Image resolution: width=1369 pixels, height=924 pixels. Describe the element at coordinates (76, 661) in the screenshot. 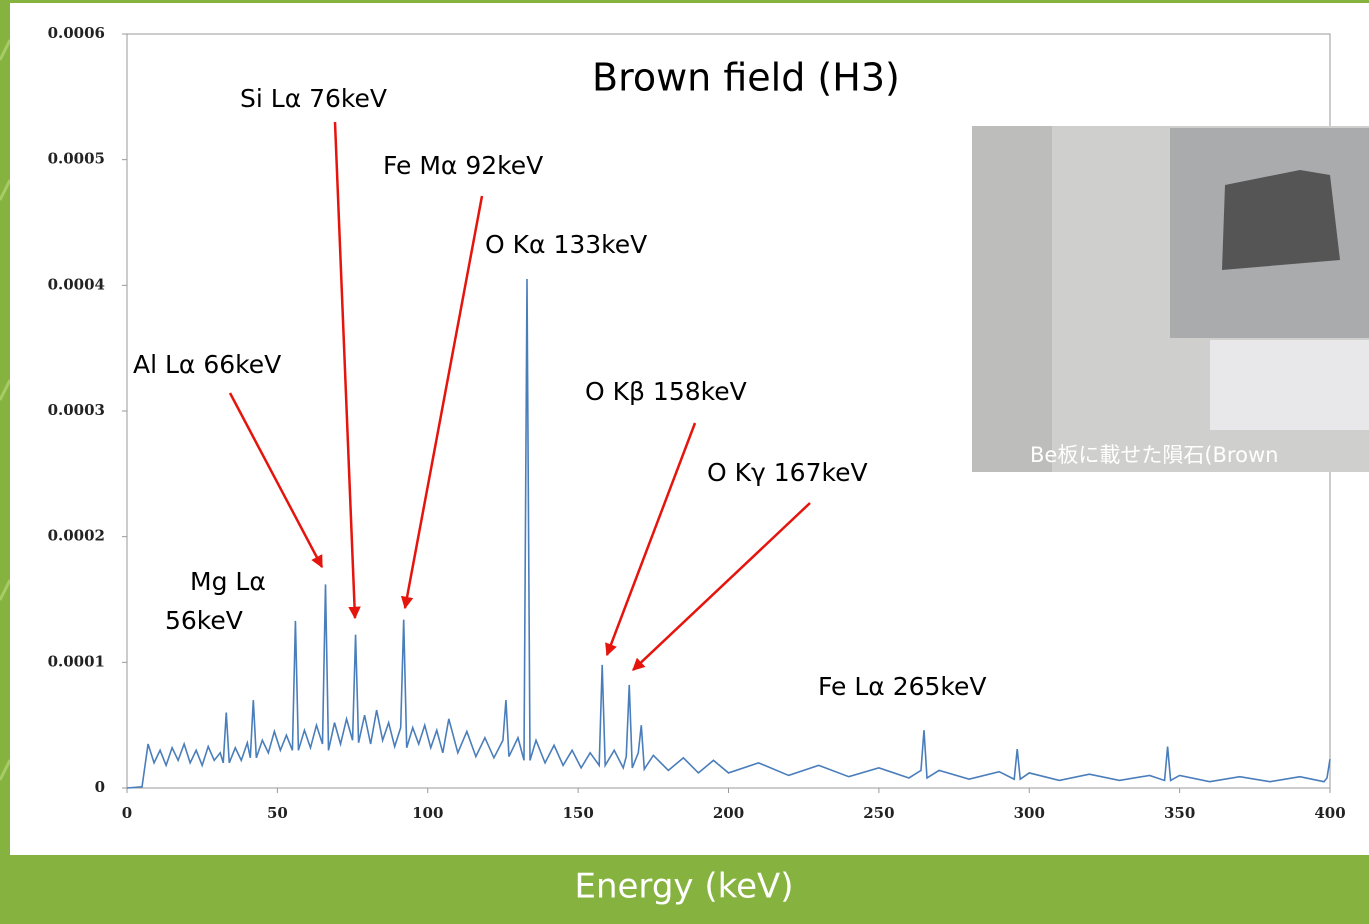

I see `y-tick-label: 0.0001` at that location.